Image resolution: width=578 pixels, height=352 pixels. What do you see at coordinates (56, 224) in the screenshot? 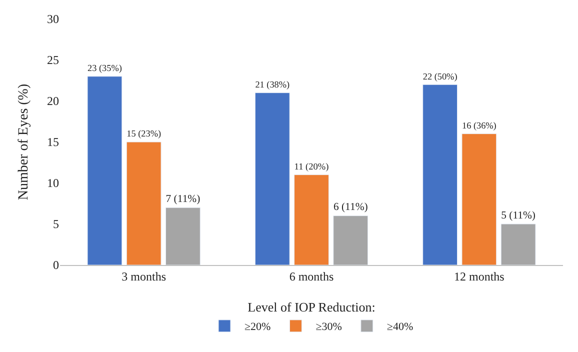
I see `y-tick-label: 5` at bounding box center [56, 224].